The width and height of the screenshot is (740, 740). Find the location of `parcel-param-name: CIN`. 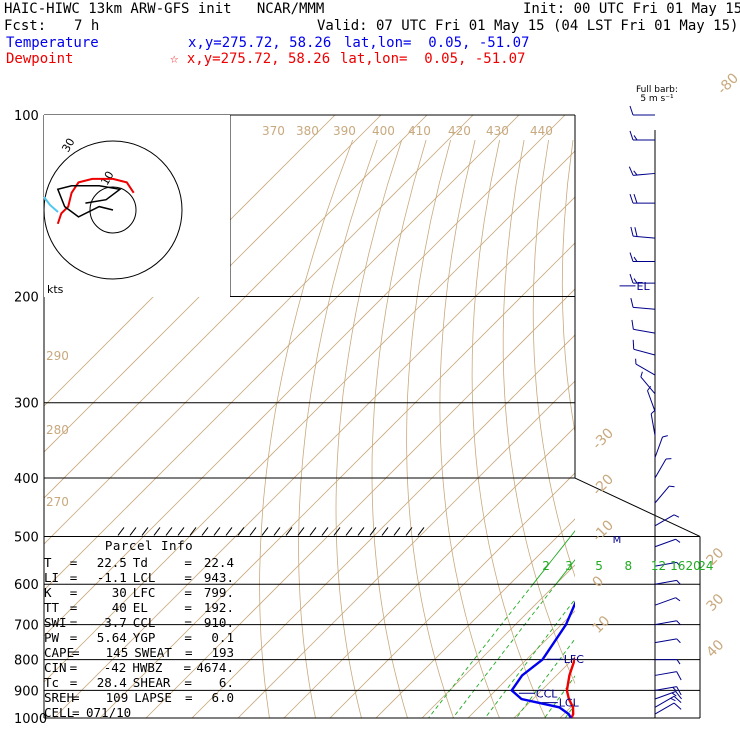

parcel-param-name: CIN is located at coordinates (55, 667).